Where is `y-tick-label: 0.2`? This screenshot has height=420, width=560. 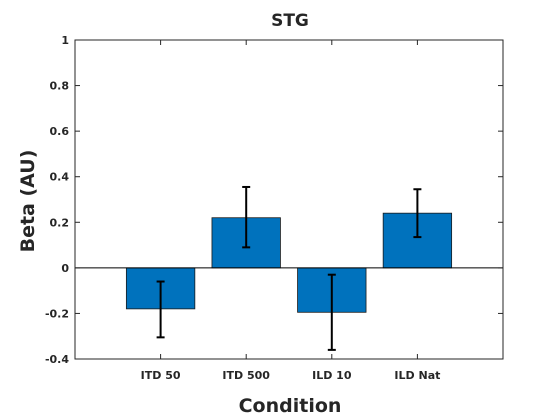 y-tick-label: 0.2 is located at coordinates (60, 222).